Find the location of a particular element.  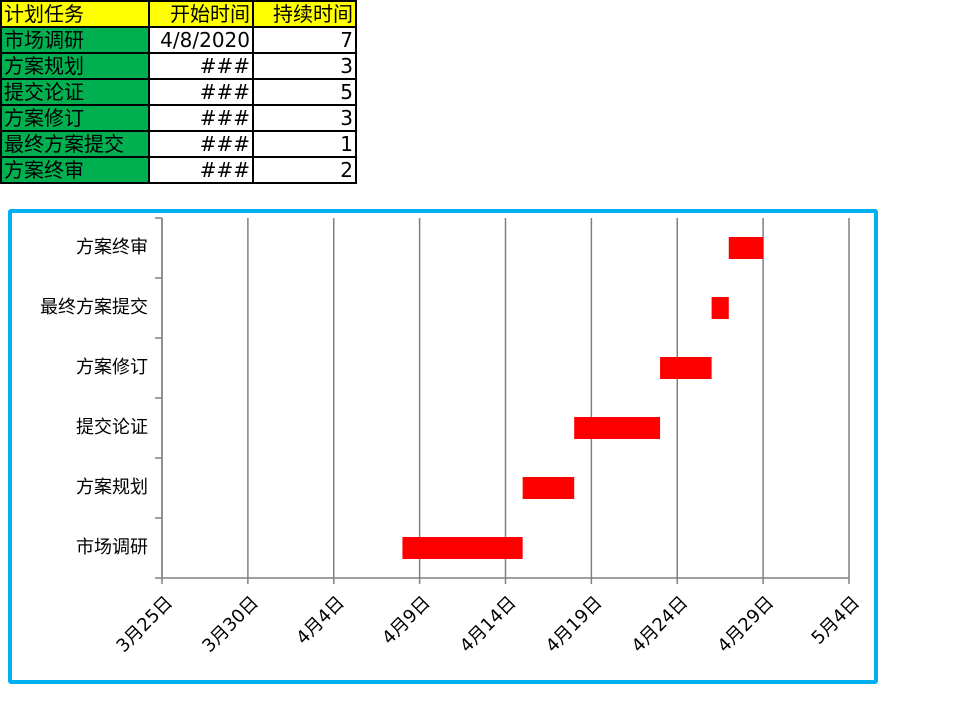

x-tick-label: 3月30日 is located at coordinates (230, 624).